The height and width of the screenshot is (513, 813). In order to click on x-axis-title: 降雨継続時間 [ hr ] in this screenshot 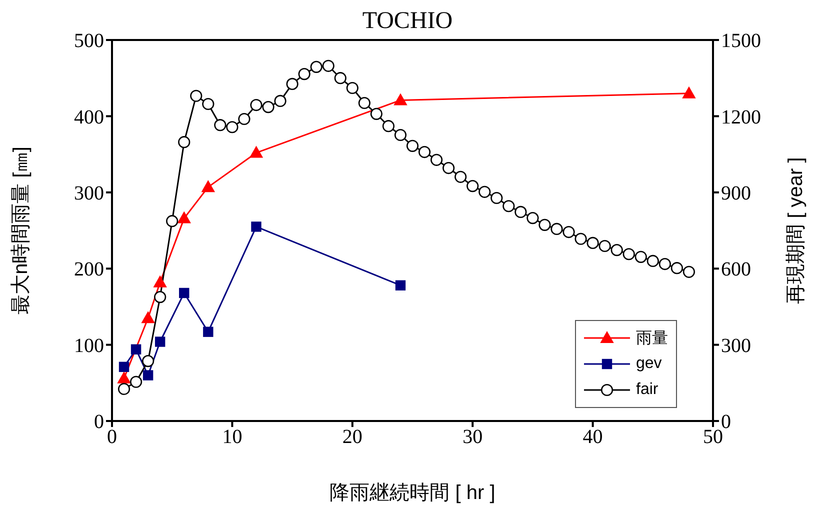, I will do `click(413, 493)`.